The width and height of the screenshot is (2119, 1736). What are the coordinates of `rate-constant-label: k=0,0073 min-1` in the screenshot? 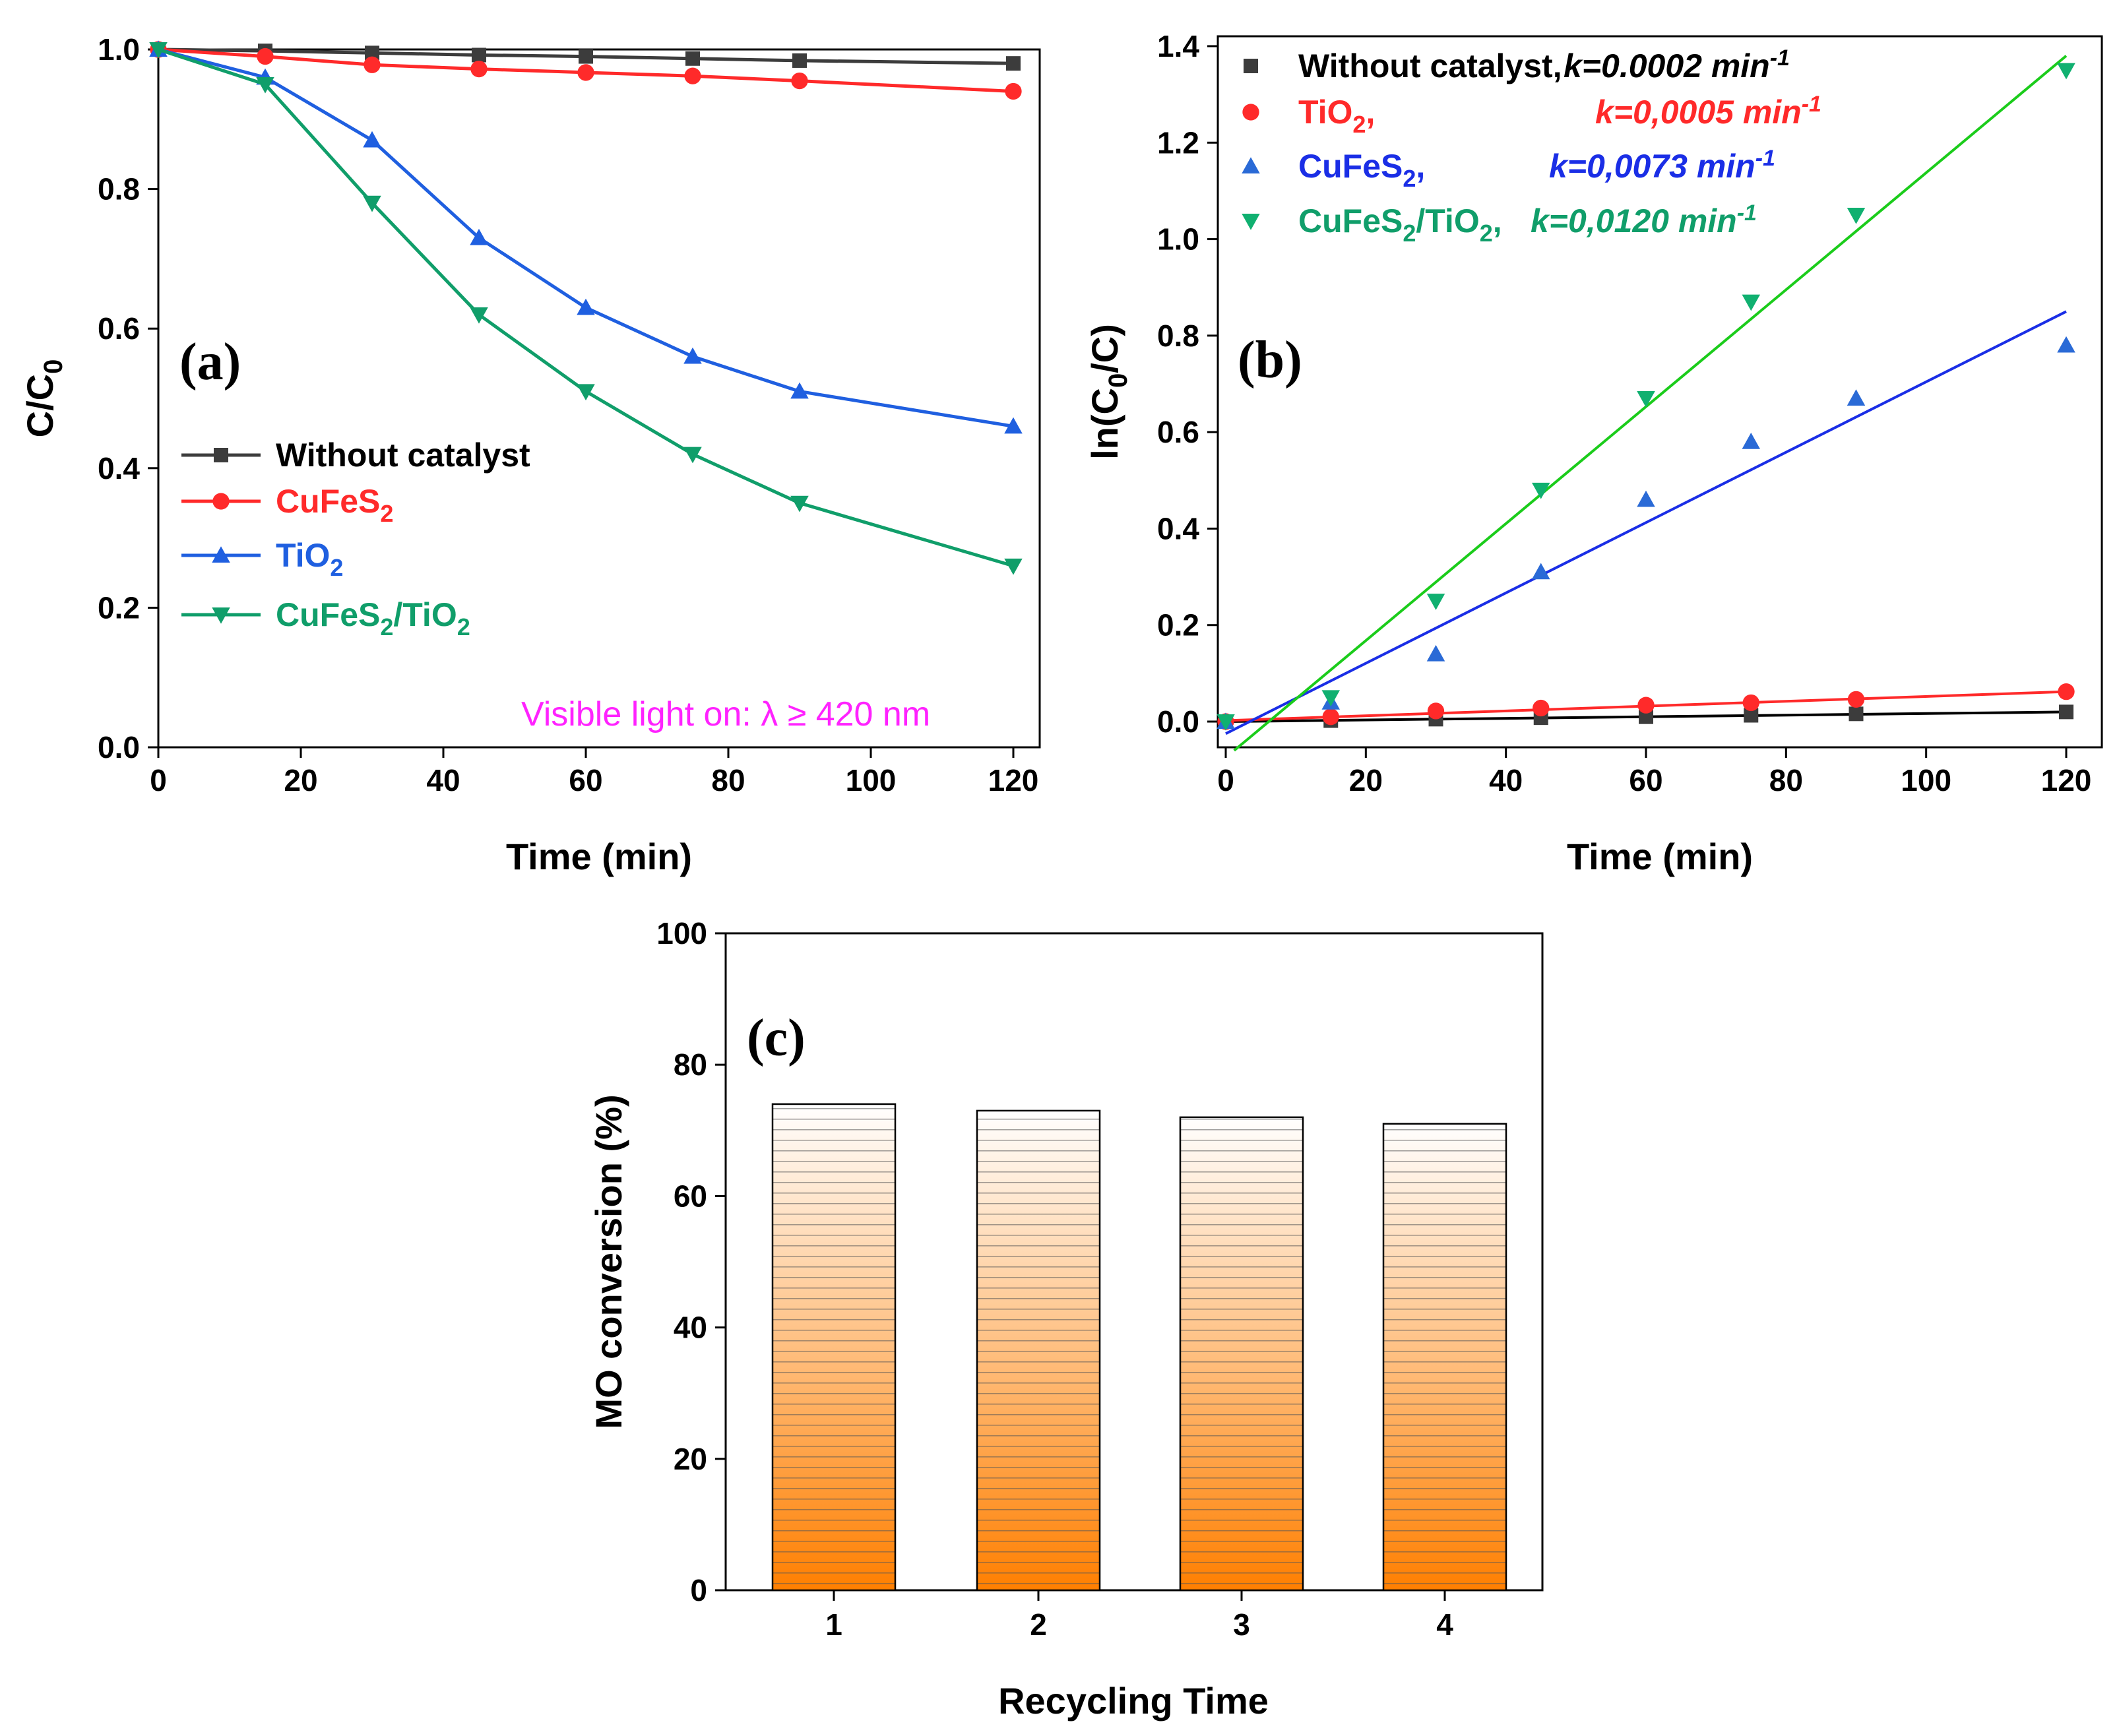 It's located at (1662, 165).